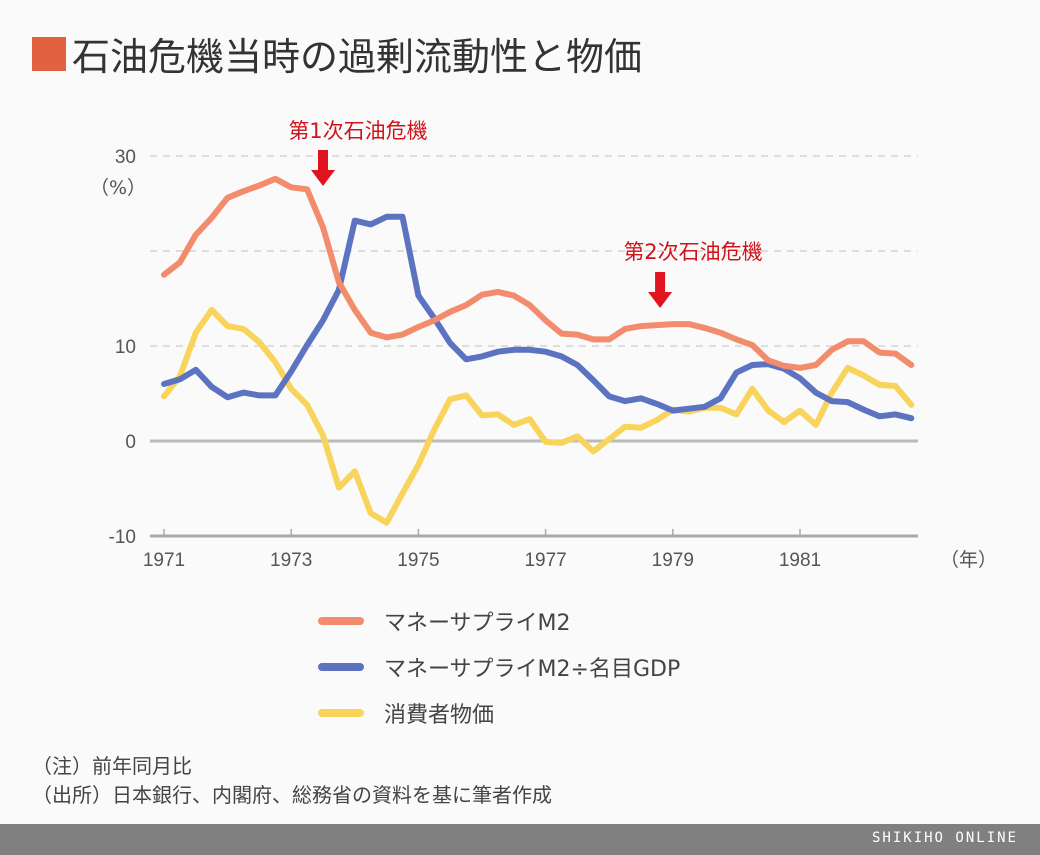 Image resolution: width=1040 pixels, height=855 pixels. I want to click on legend-label: マネーサプライM2, so click(477, 623).